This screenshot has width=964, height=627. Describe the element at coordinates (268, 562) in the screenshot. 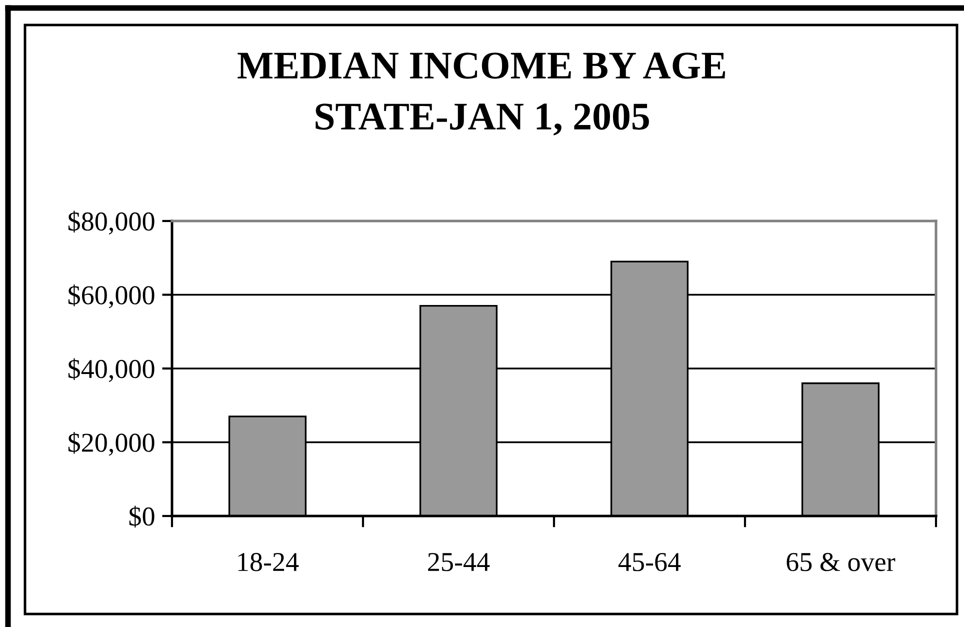

I see `x-tick-label: 18-24` at that location.